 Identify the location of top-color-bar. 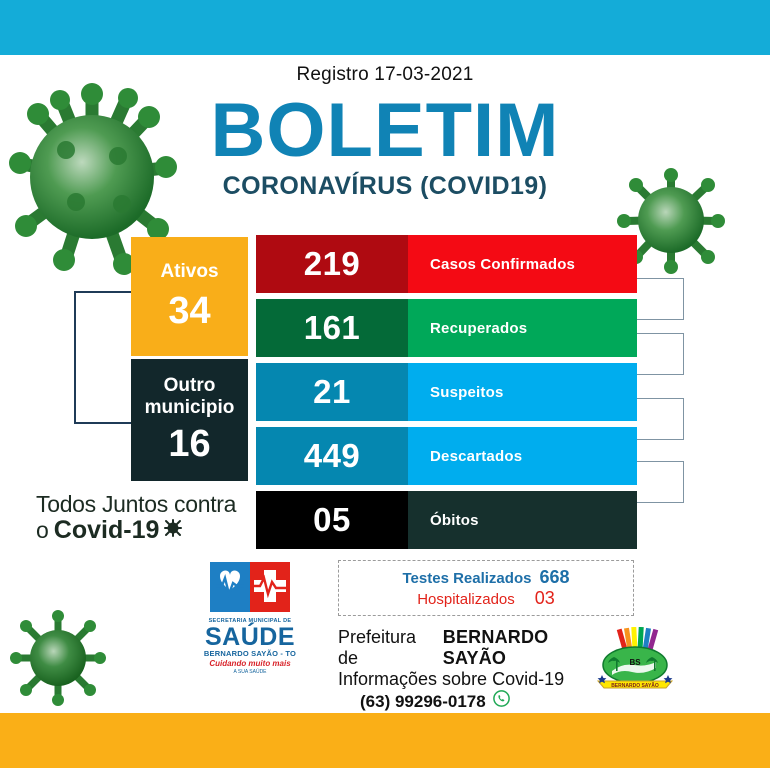
(385, 27).